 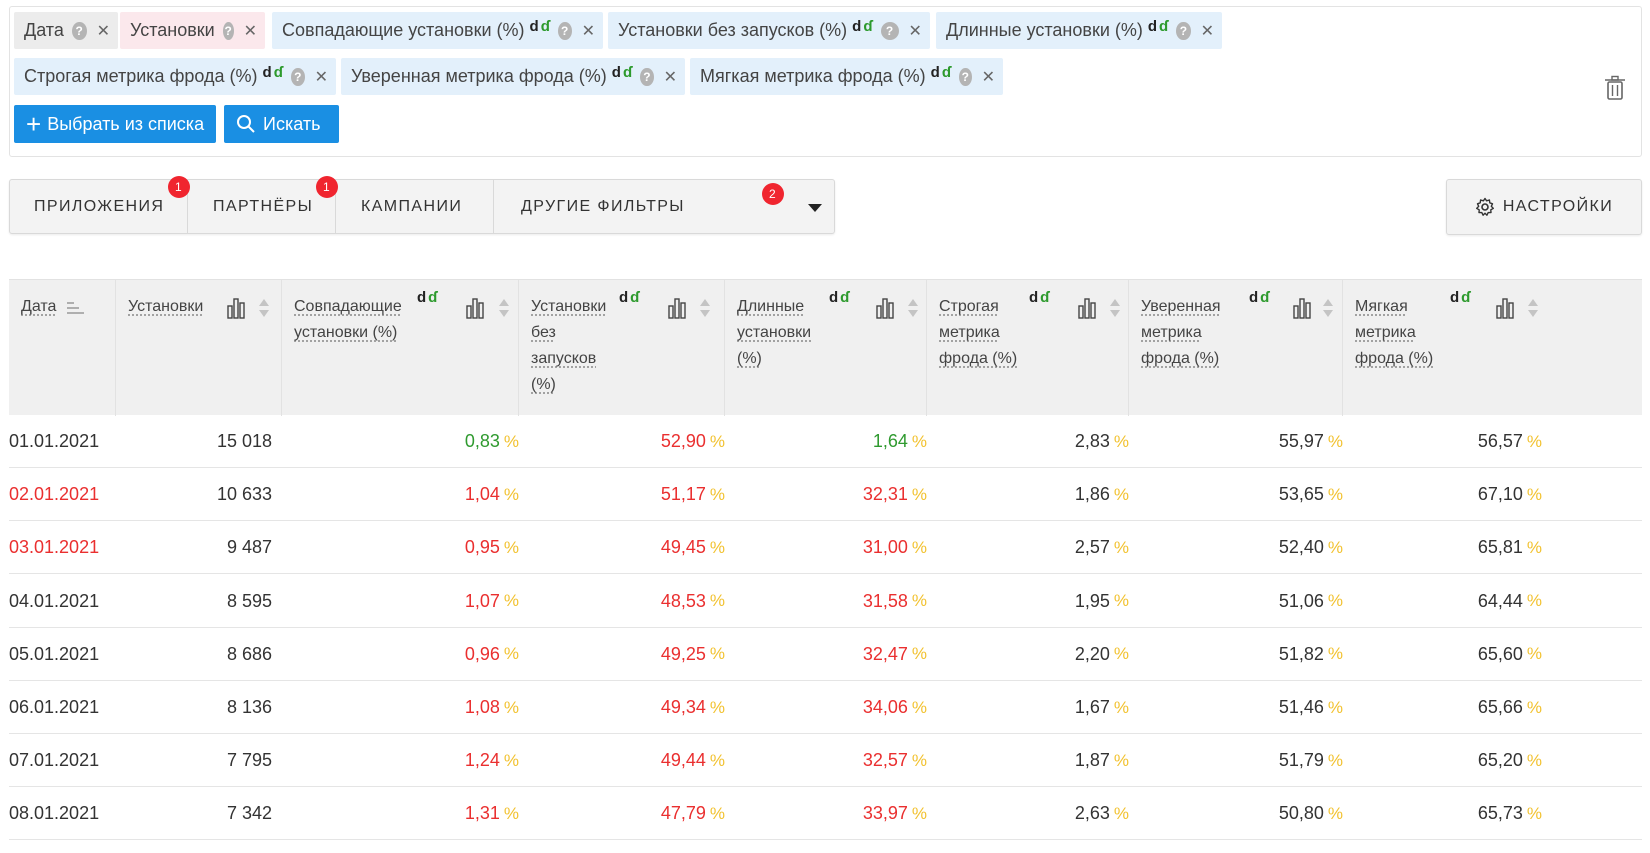 What do you see at coordinates (1243, 760) in the screenshot?
I see `percent-cell: 51,79%` at bounding box center [1243, 760].